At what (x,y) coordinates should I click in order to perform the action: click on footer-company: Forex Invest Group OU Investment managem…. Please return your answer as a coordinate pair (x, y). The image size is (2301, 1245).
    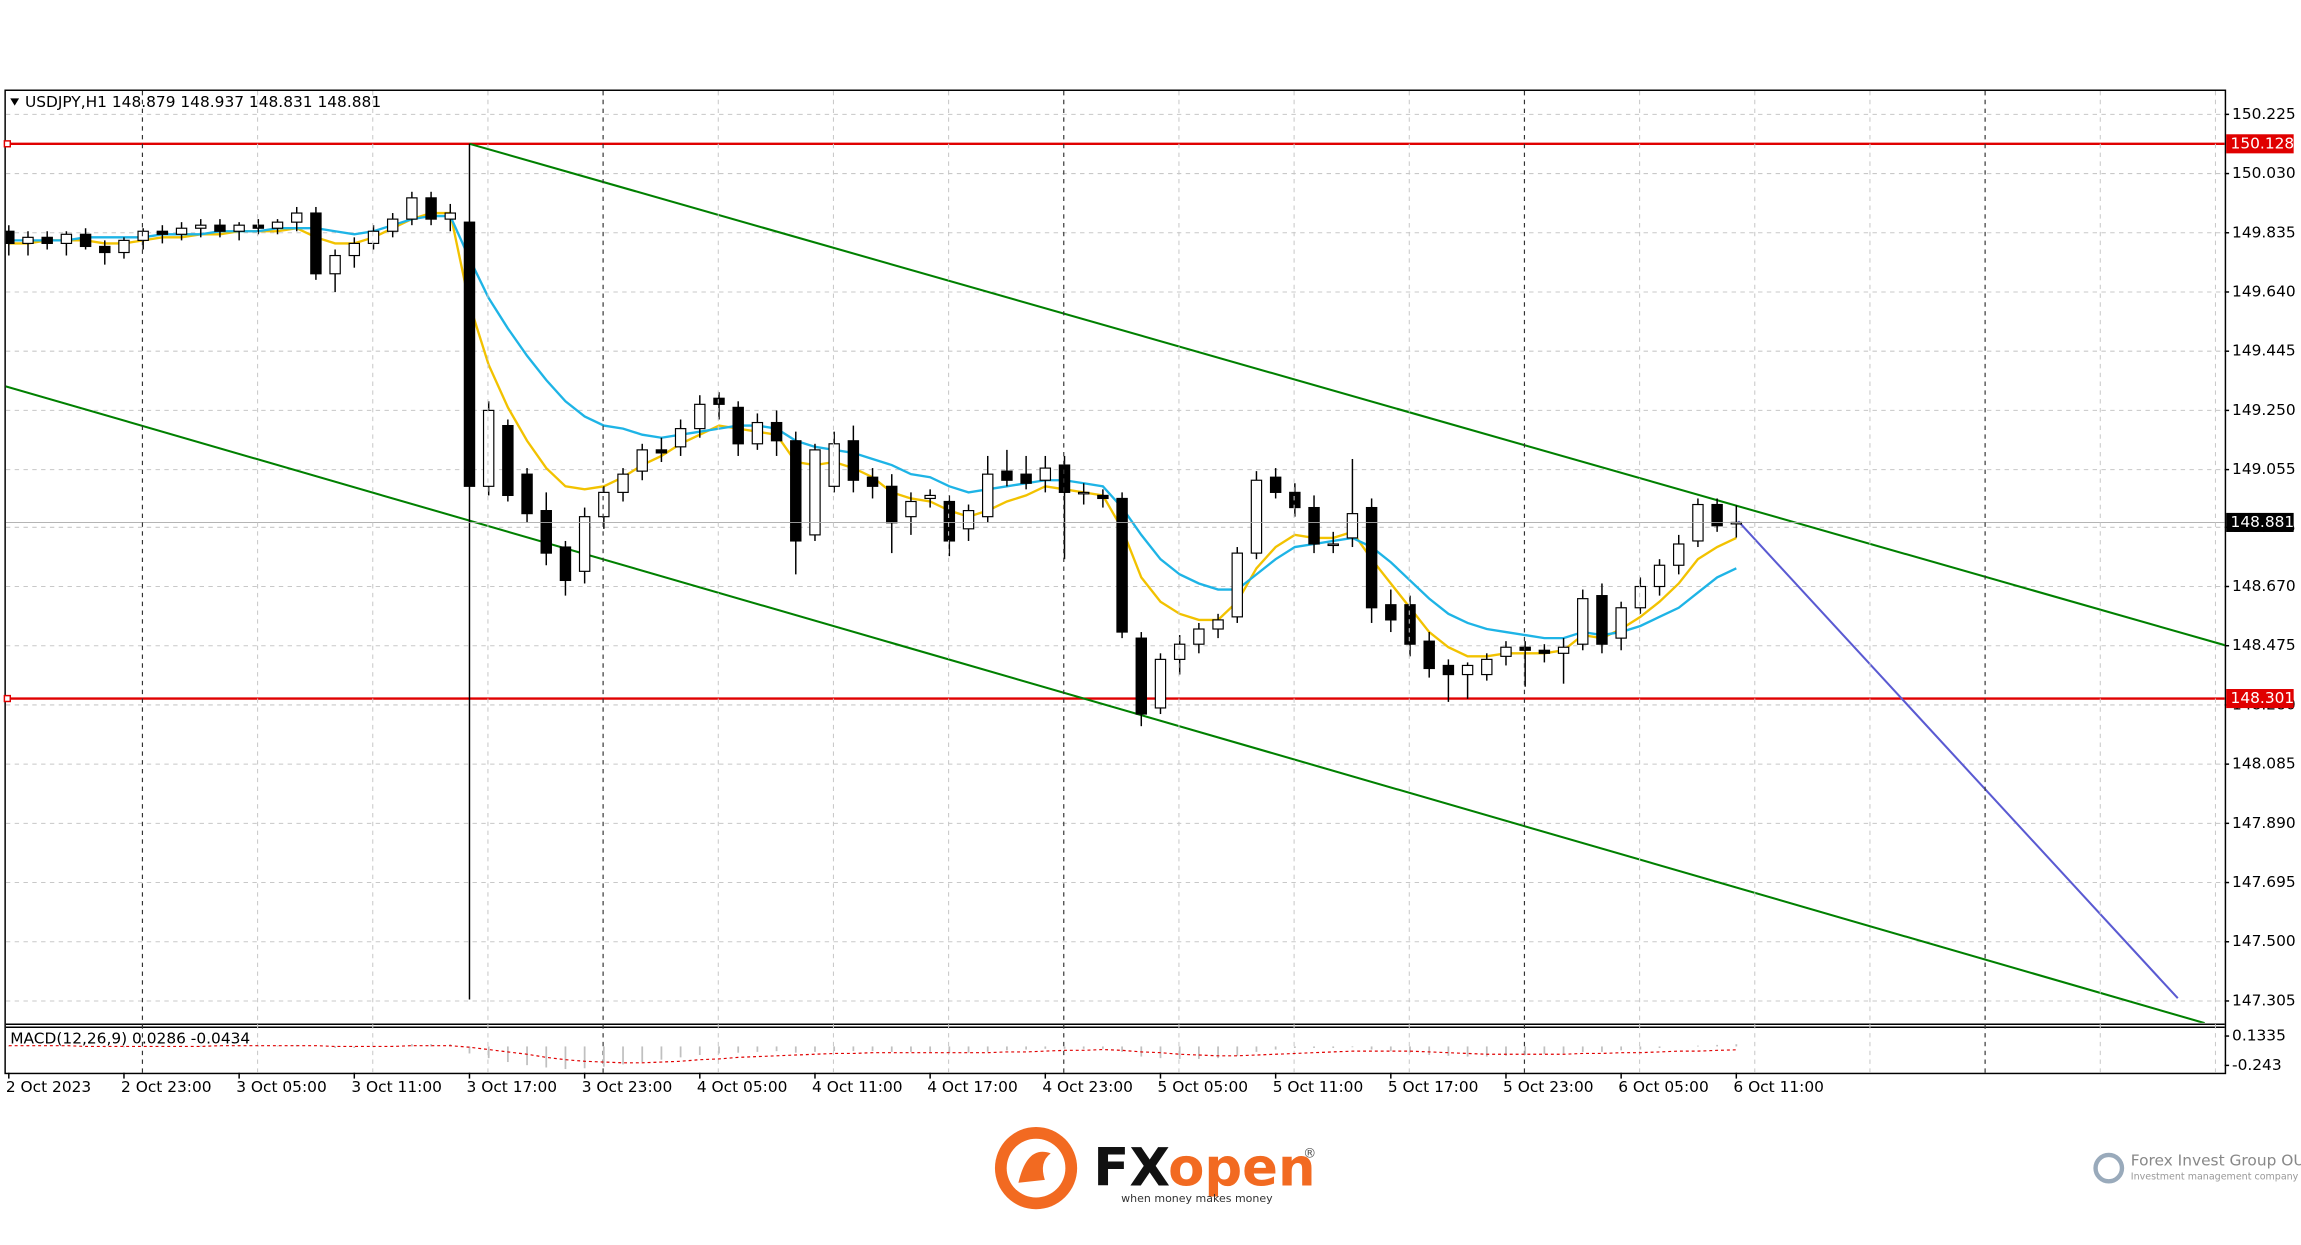
    Looking at the image, I should click on (2197, 1167).